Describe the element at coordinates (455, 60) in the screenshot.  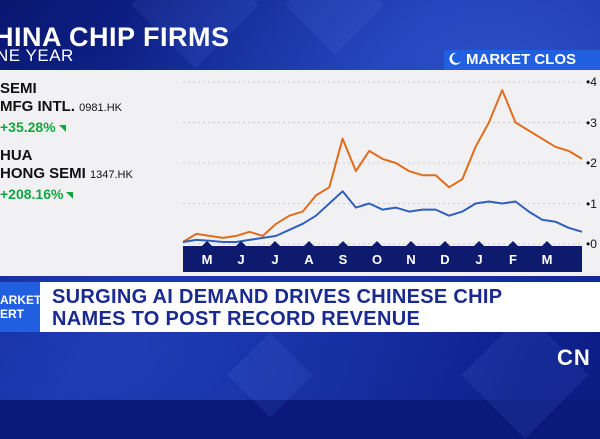
I see `moon-icon` at that location.